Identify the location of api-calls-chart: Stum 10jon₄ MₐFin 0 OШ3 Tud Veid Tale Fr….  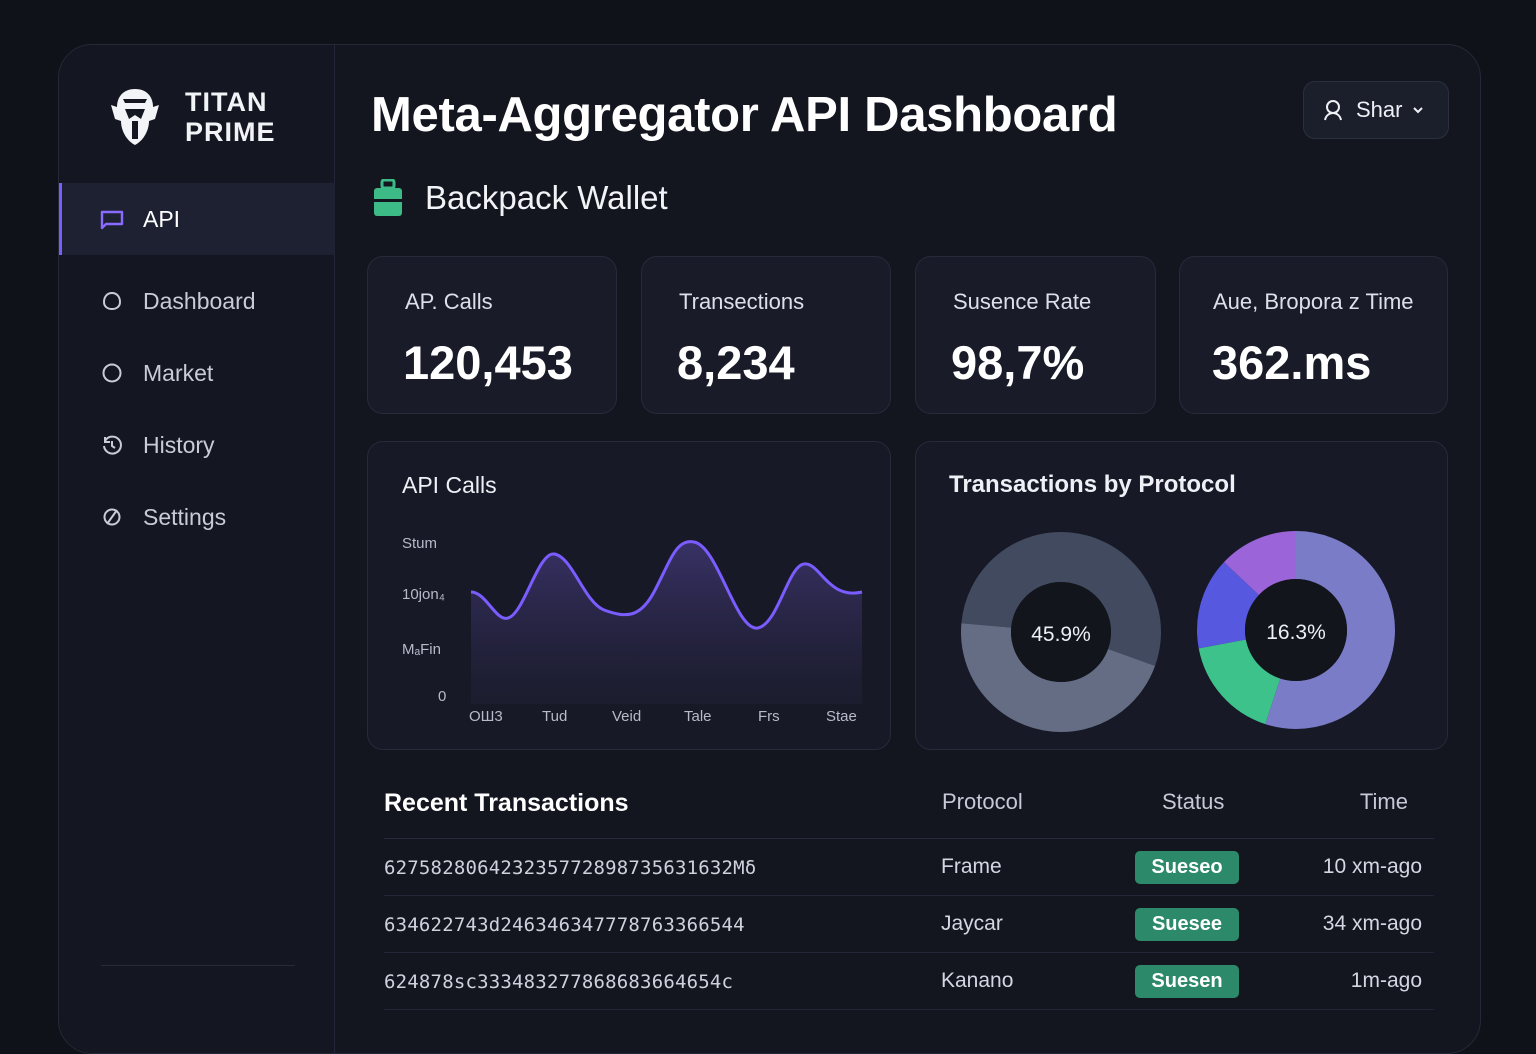
(630, 596).